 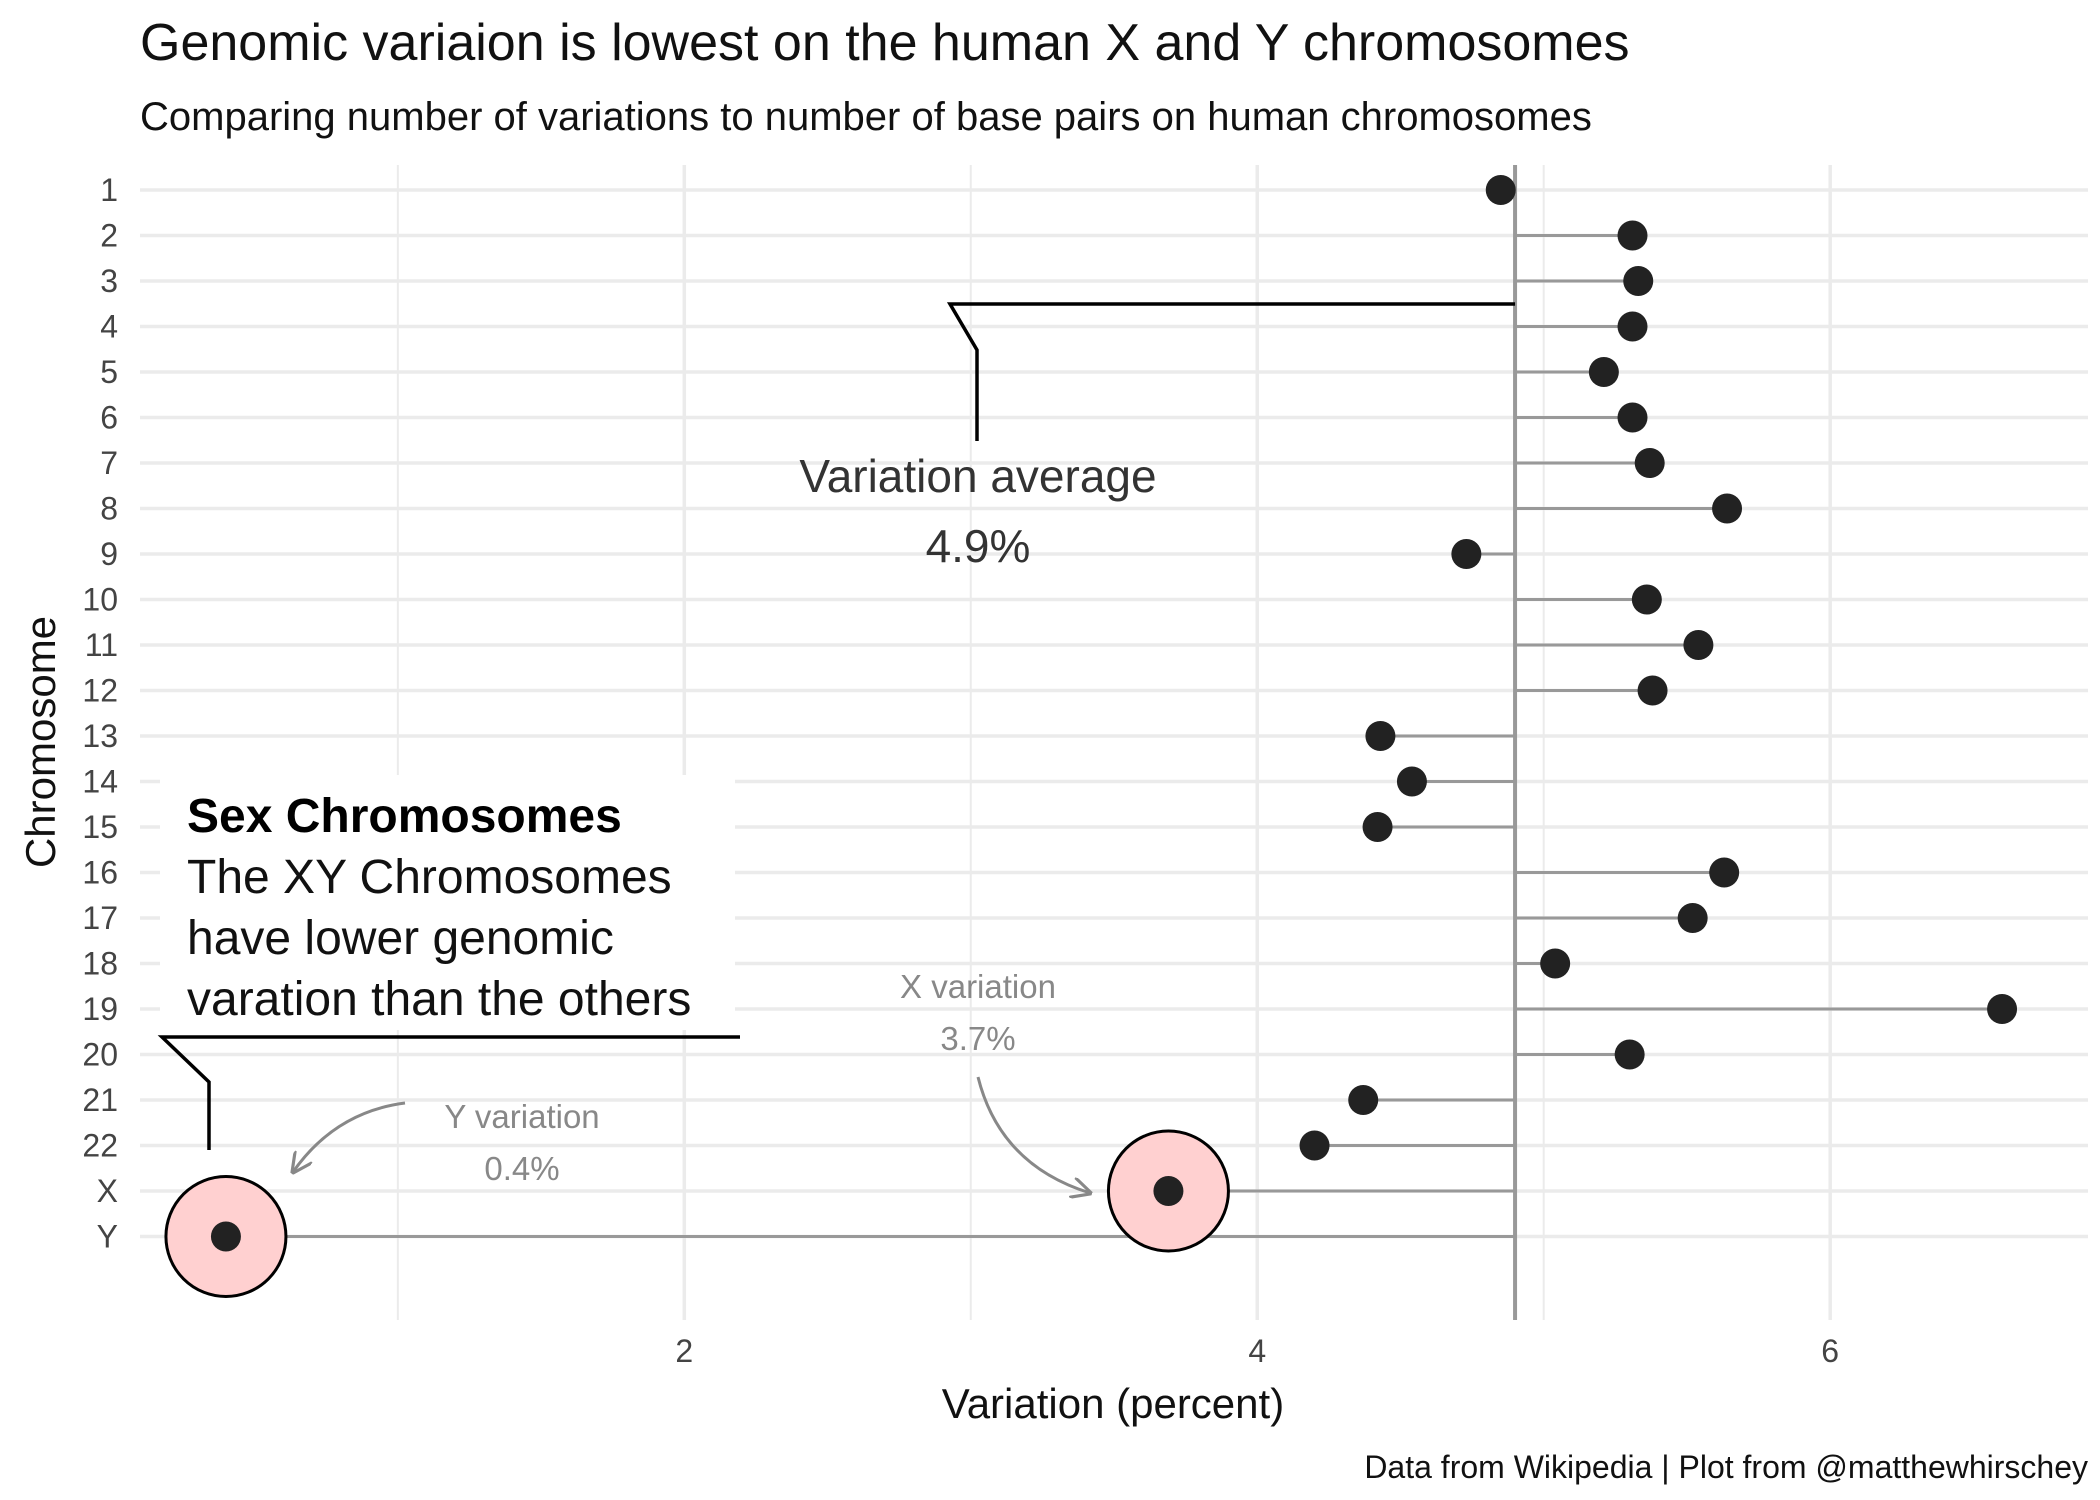 I want to click on y-tick-label: 10, so click(x=100, y=600).